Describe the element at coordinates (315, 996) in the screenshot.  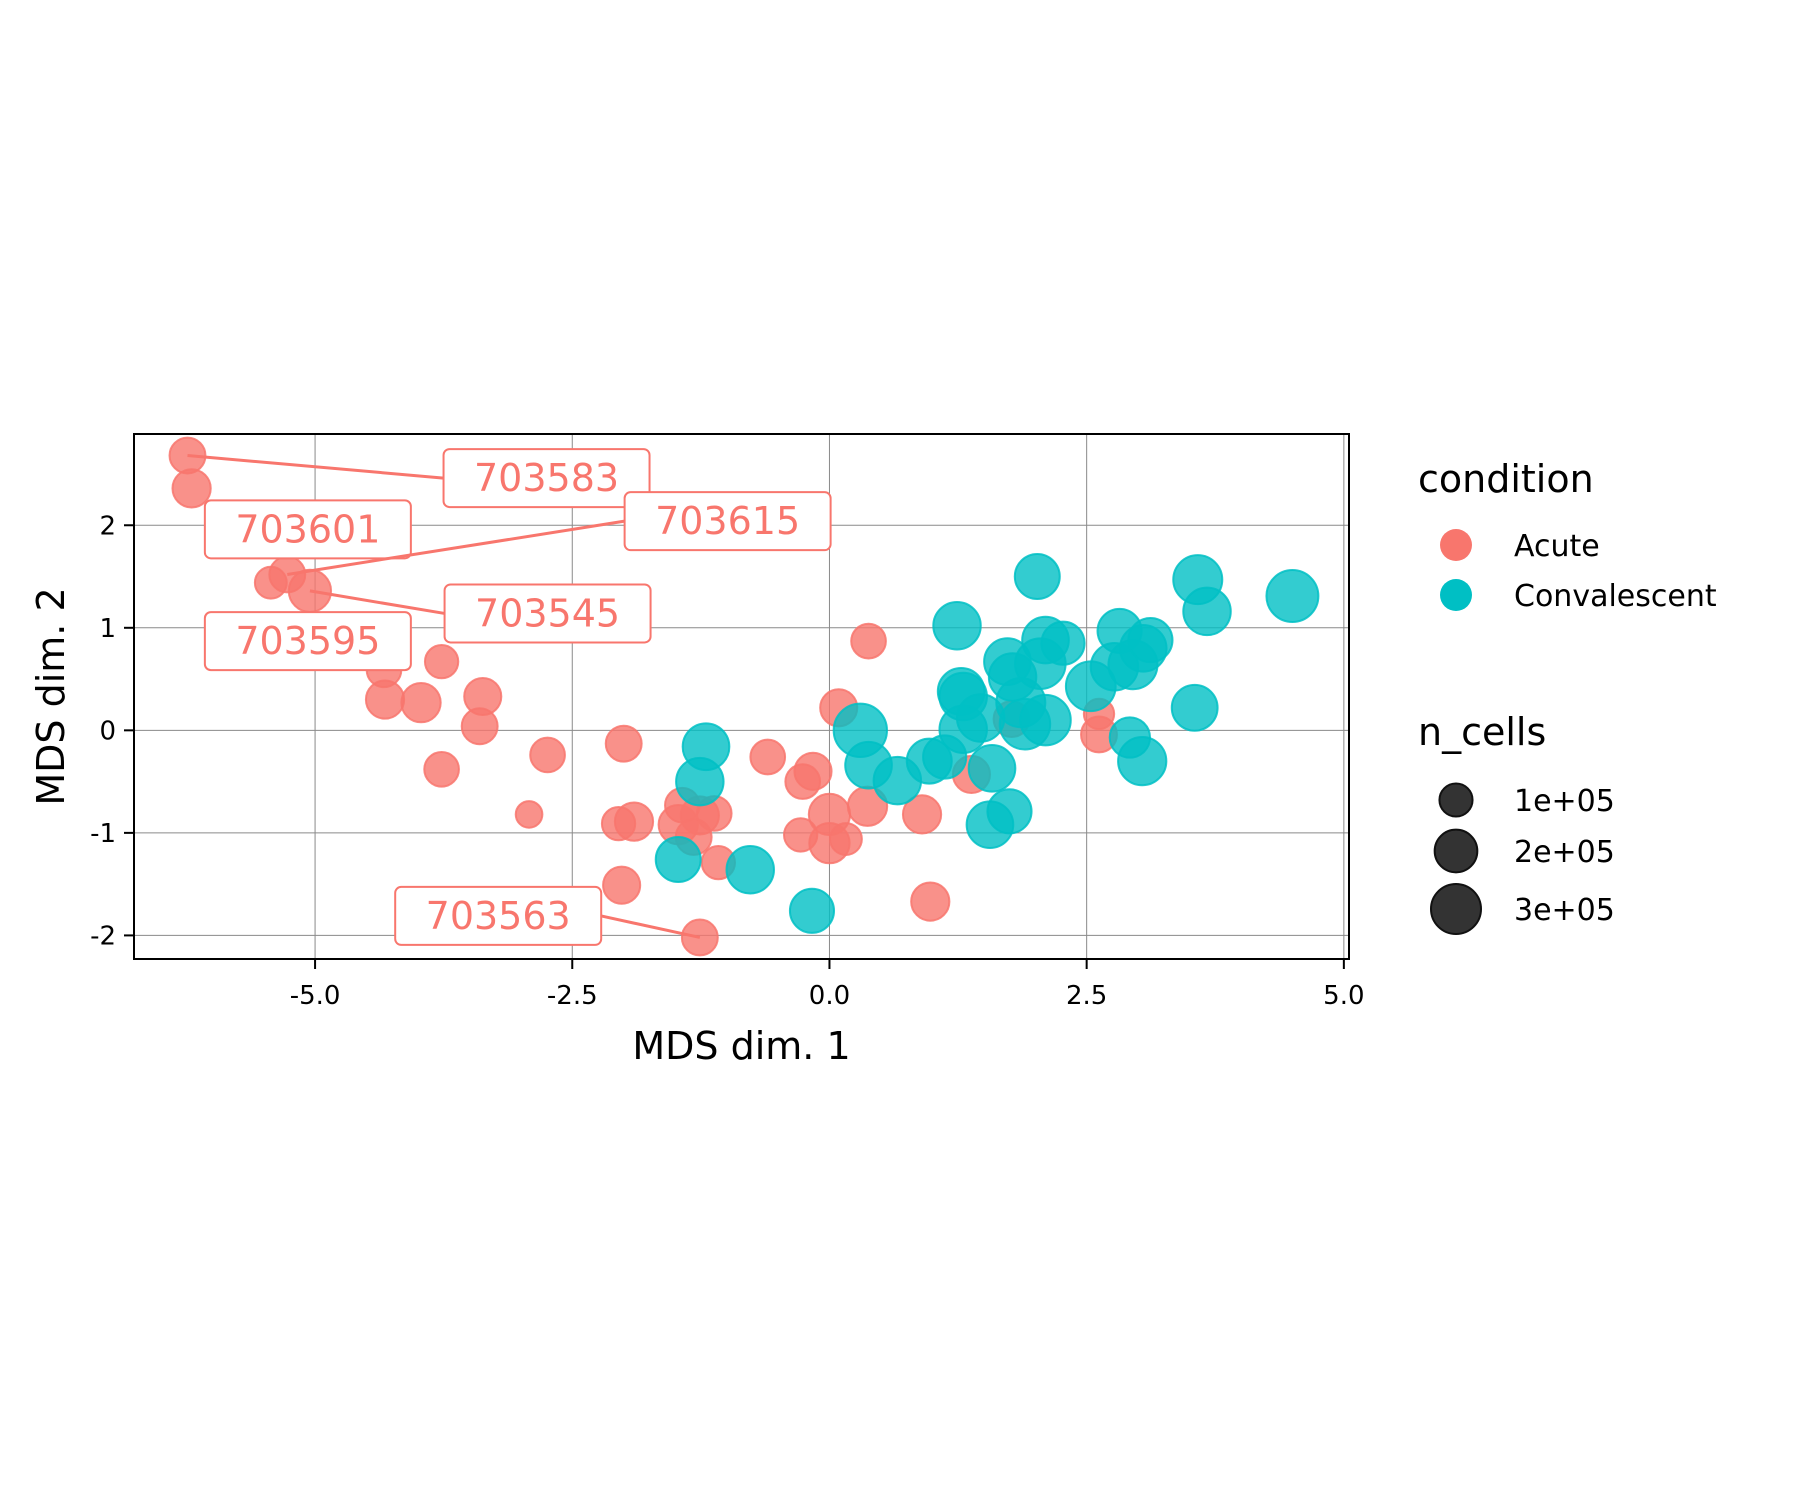
I see `x-tick-label: -5.0` at that location.